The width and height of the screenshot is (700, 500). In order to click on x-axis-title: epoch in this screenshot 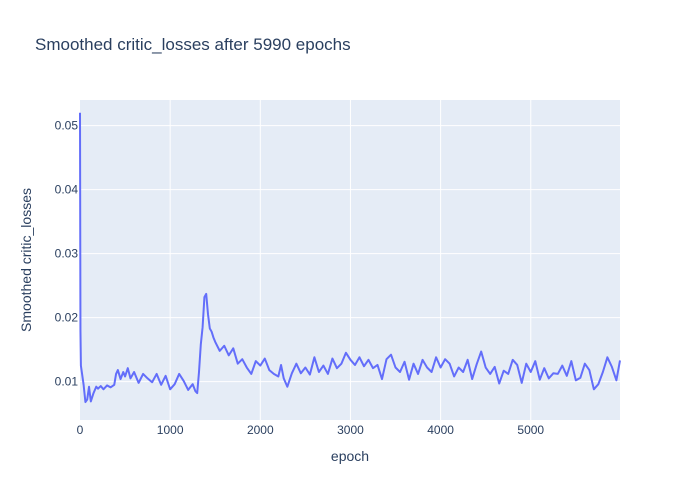, I will do `click(350, 456)`.